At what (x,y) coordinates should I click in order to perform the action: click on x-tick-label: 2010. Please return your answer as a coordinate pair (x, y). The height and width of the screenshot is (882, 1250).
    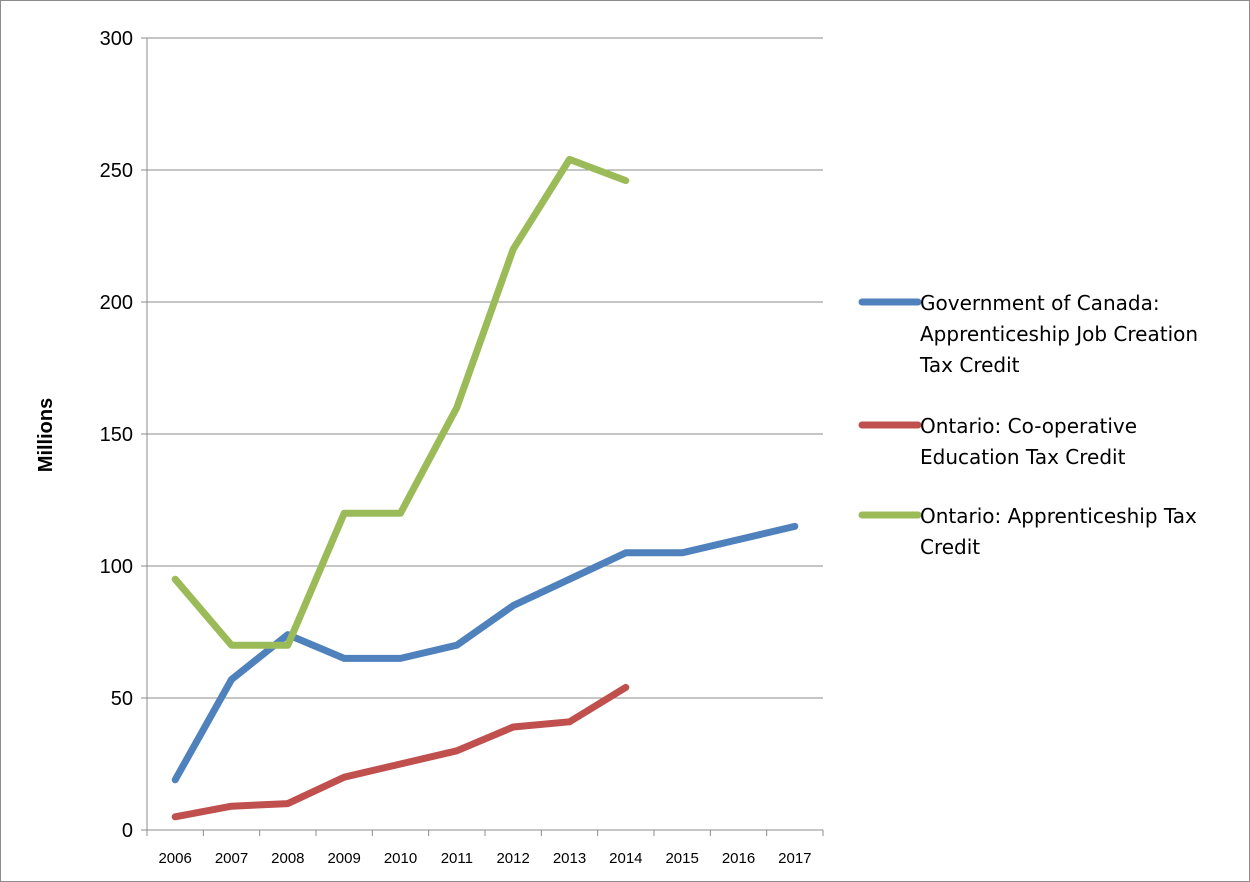
    Looking at the image, I should click on (400, 858).